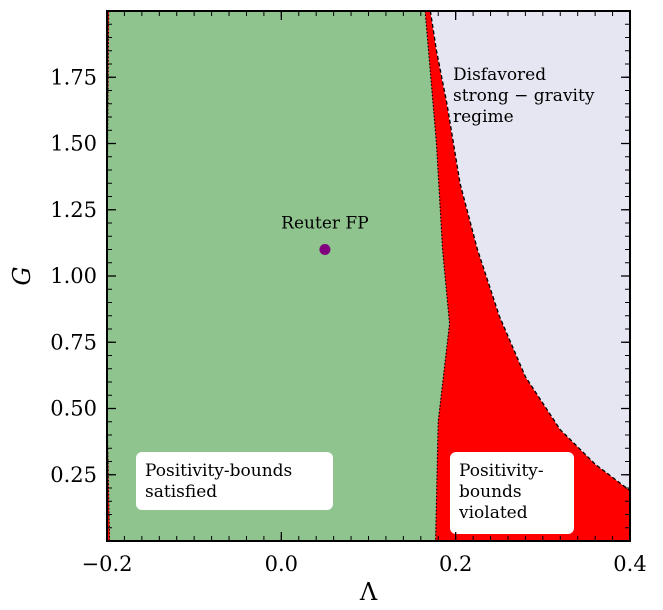 This screenshot has height=610, width=663. Describe the element at coordinates (218, 471) in the screenshot. I see `satisfied-annotation-line: Positivity-bounds` at that location.